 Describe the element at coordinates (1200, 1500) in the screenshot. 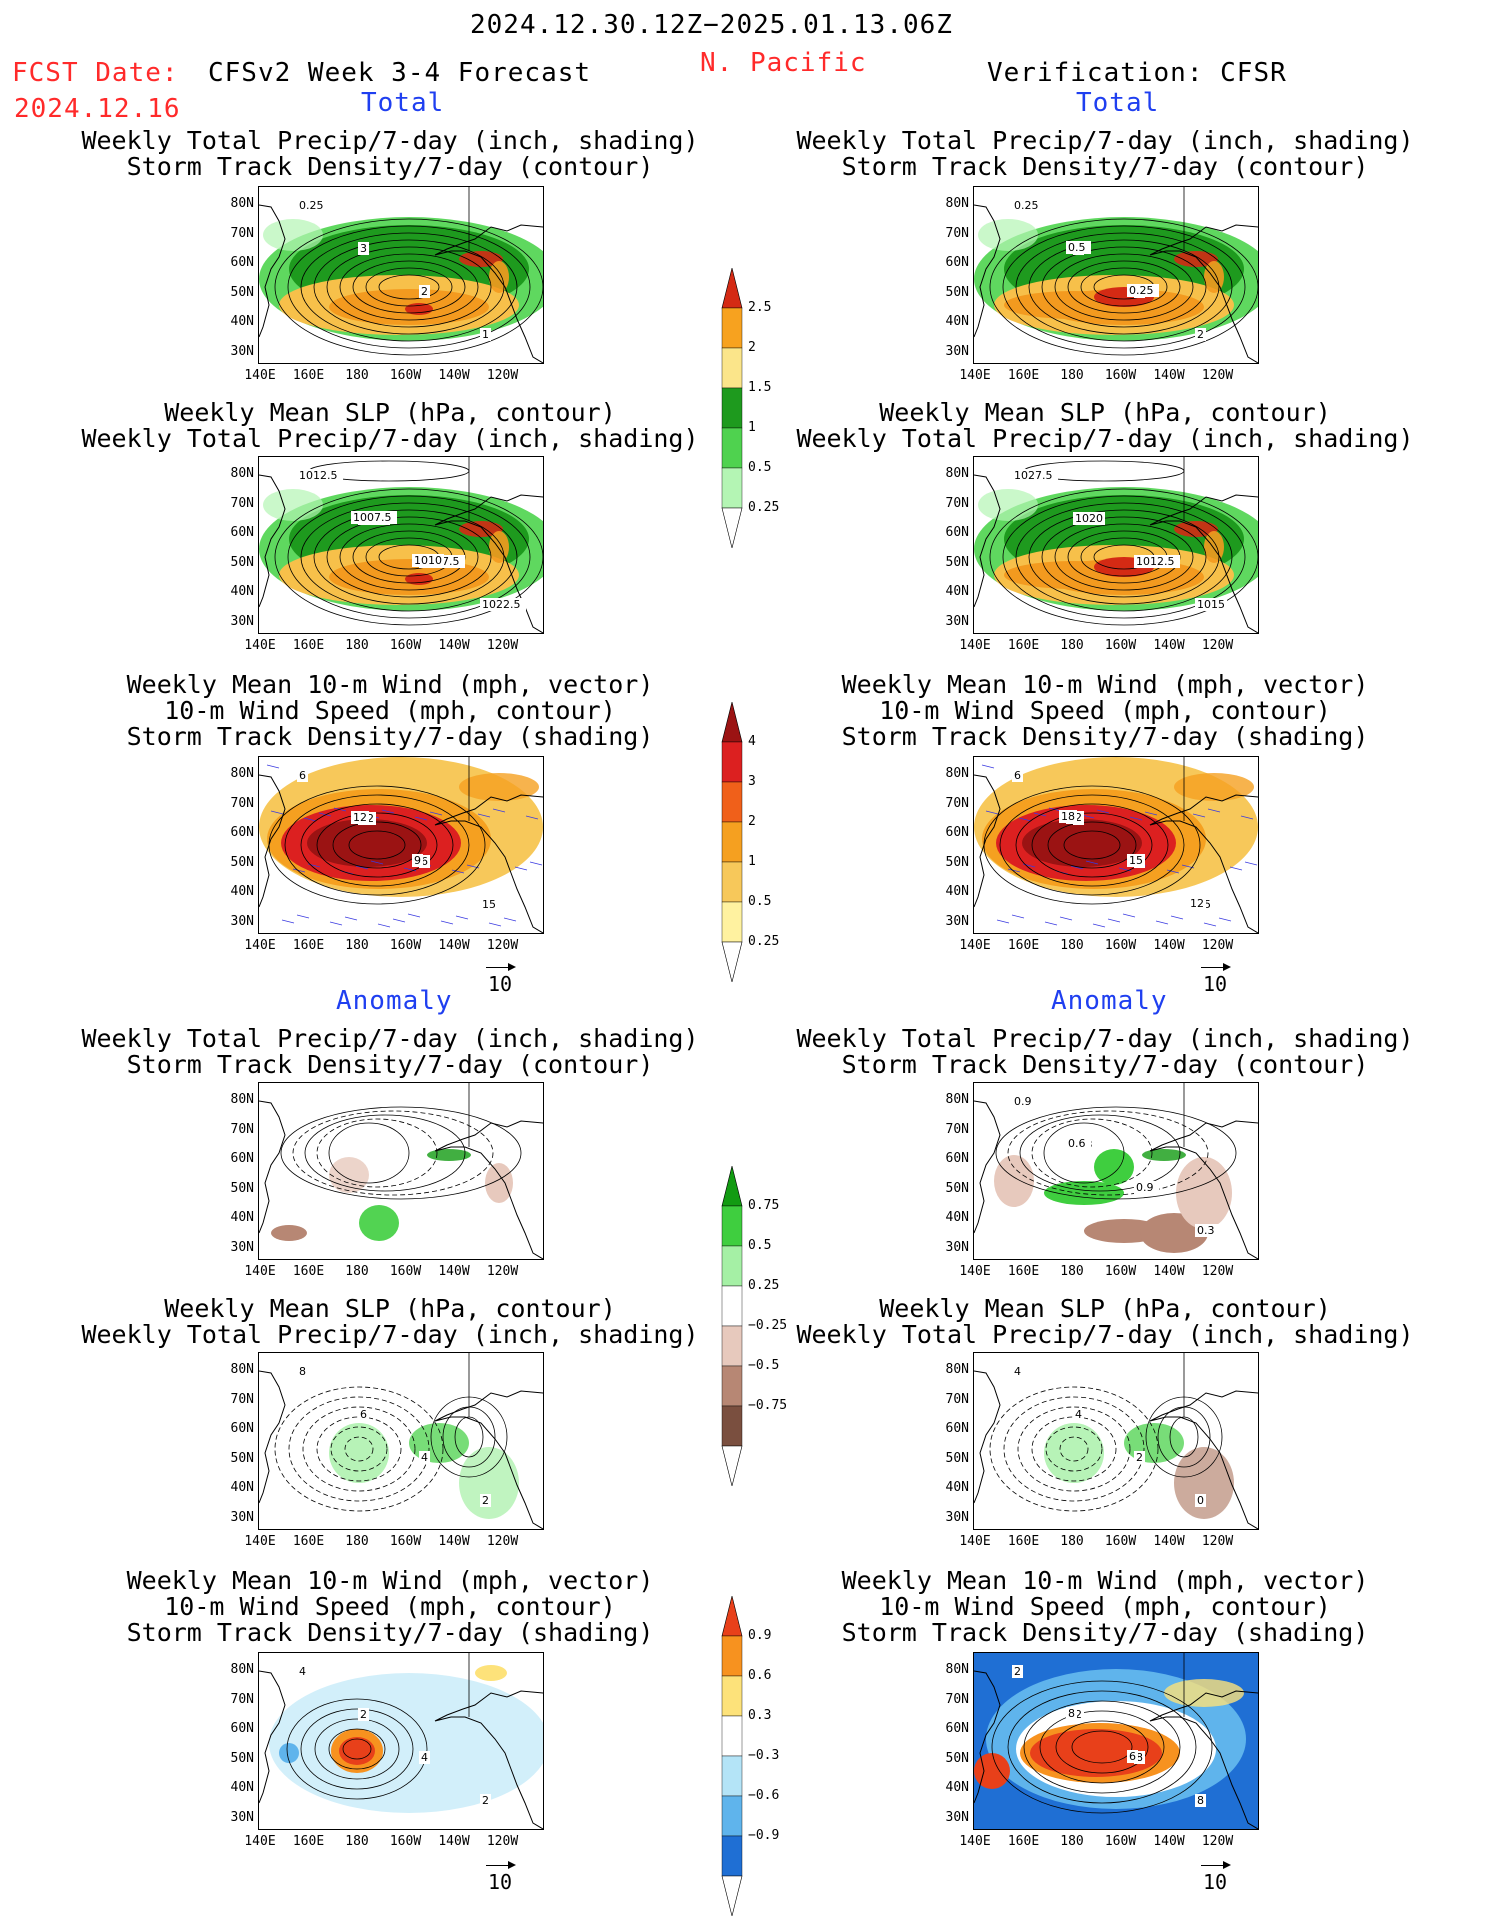

I see `contour-label: 0` at that location.